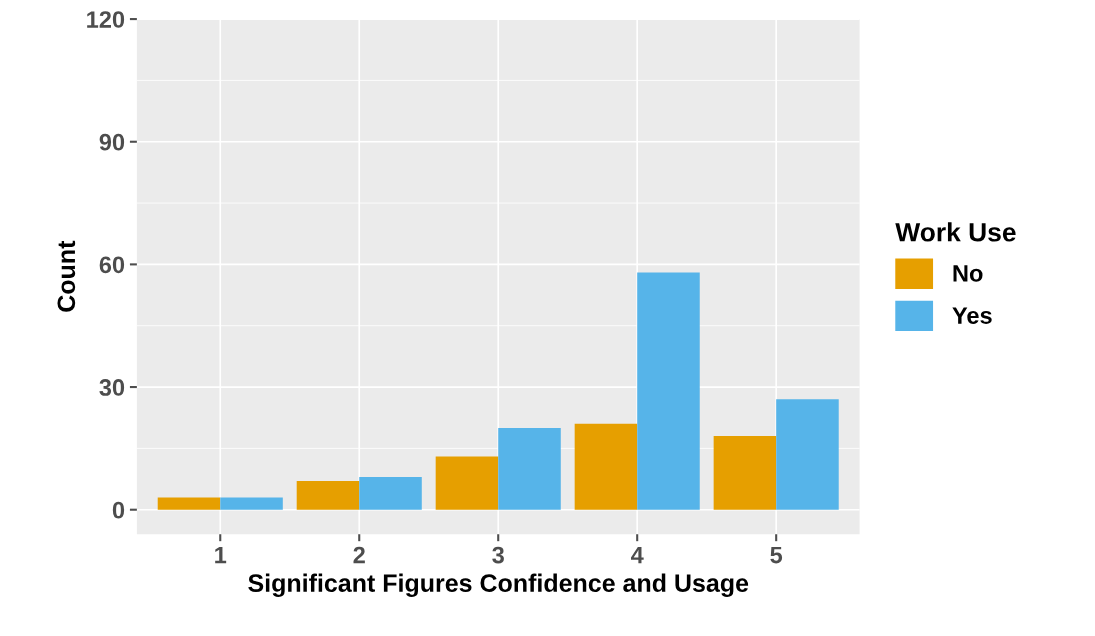  What do you see at coordinates (776, 555) in the screenshot?
I see `x-tick-label: 5` at bounding box center [776, 555].